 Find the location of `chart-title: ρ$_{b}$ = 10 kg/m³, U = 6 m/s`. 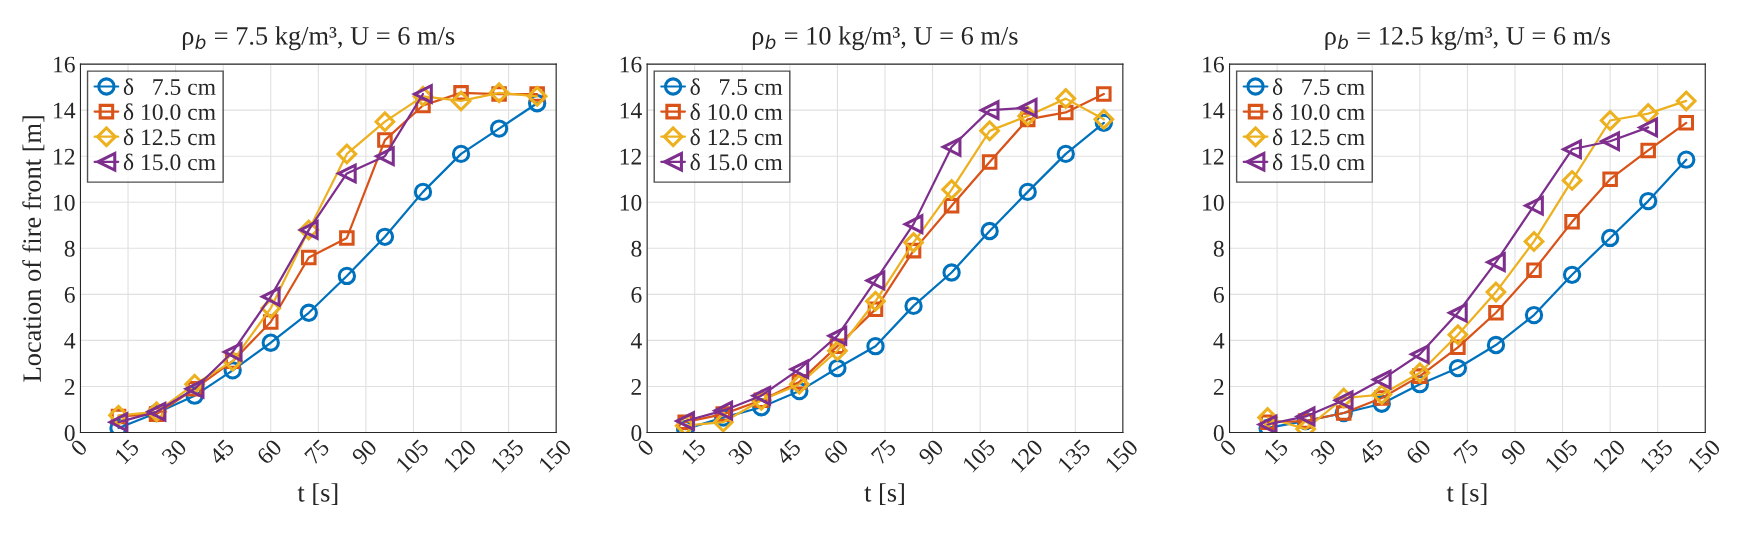

chart-title: ρ$_{b}$ = 10 kg/m³, U = 6 m/s is located at coordinates (885, 38).